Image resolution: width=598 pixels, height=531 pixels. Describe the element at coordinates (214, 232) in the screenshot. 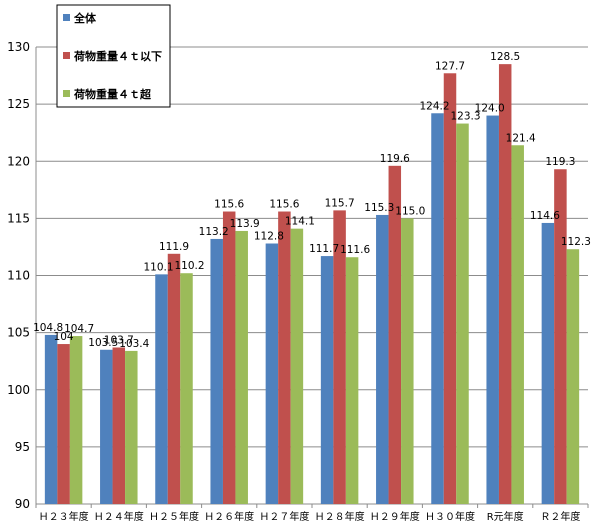

I see `data-label: 113.2` at that location.